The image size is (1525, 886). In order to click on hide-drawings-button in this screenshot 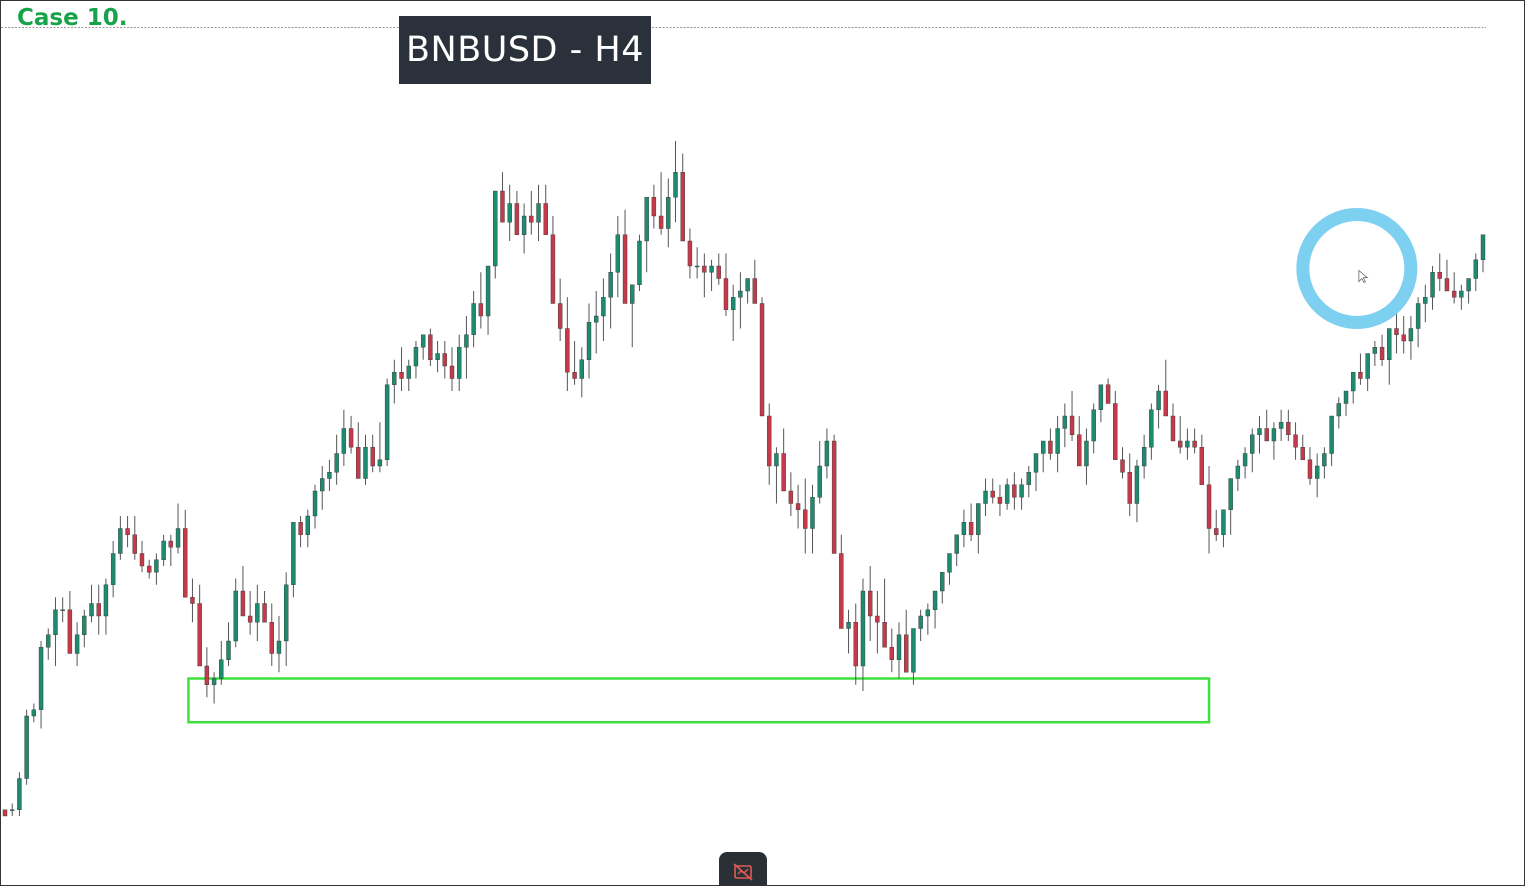, I will do `click(743, 868)`.